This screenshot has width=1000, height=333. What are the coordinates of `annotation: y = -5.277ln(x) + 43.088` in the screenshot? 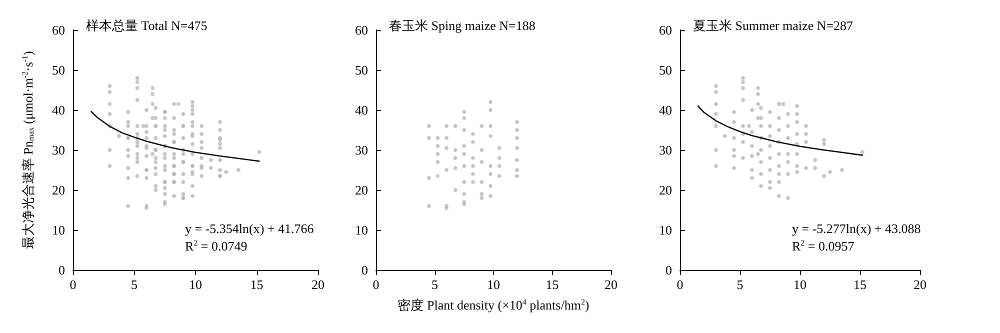 It's located at (856, 228).